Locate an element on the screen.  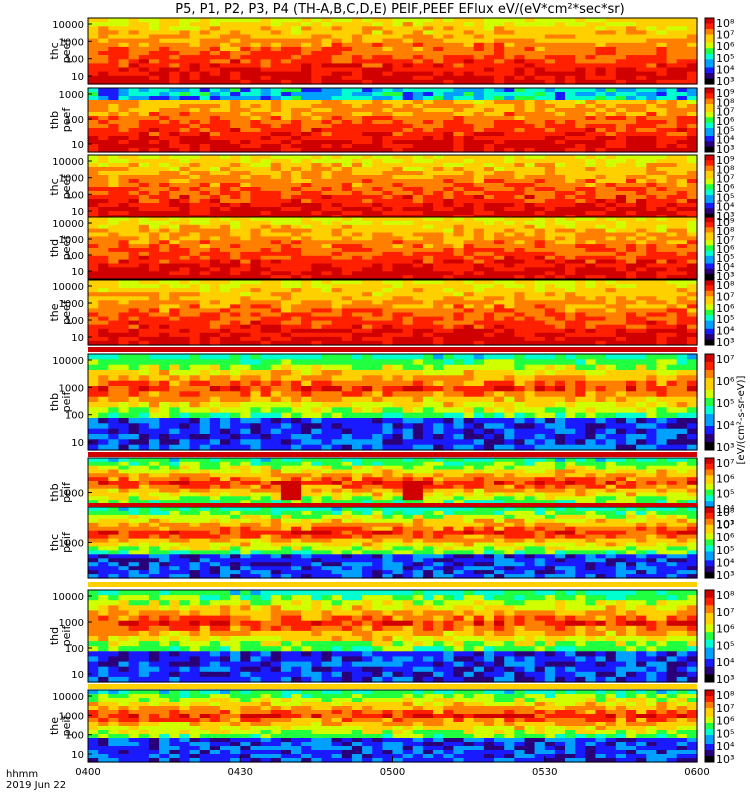
separator-stripe is located at coordinates (392, 349).